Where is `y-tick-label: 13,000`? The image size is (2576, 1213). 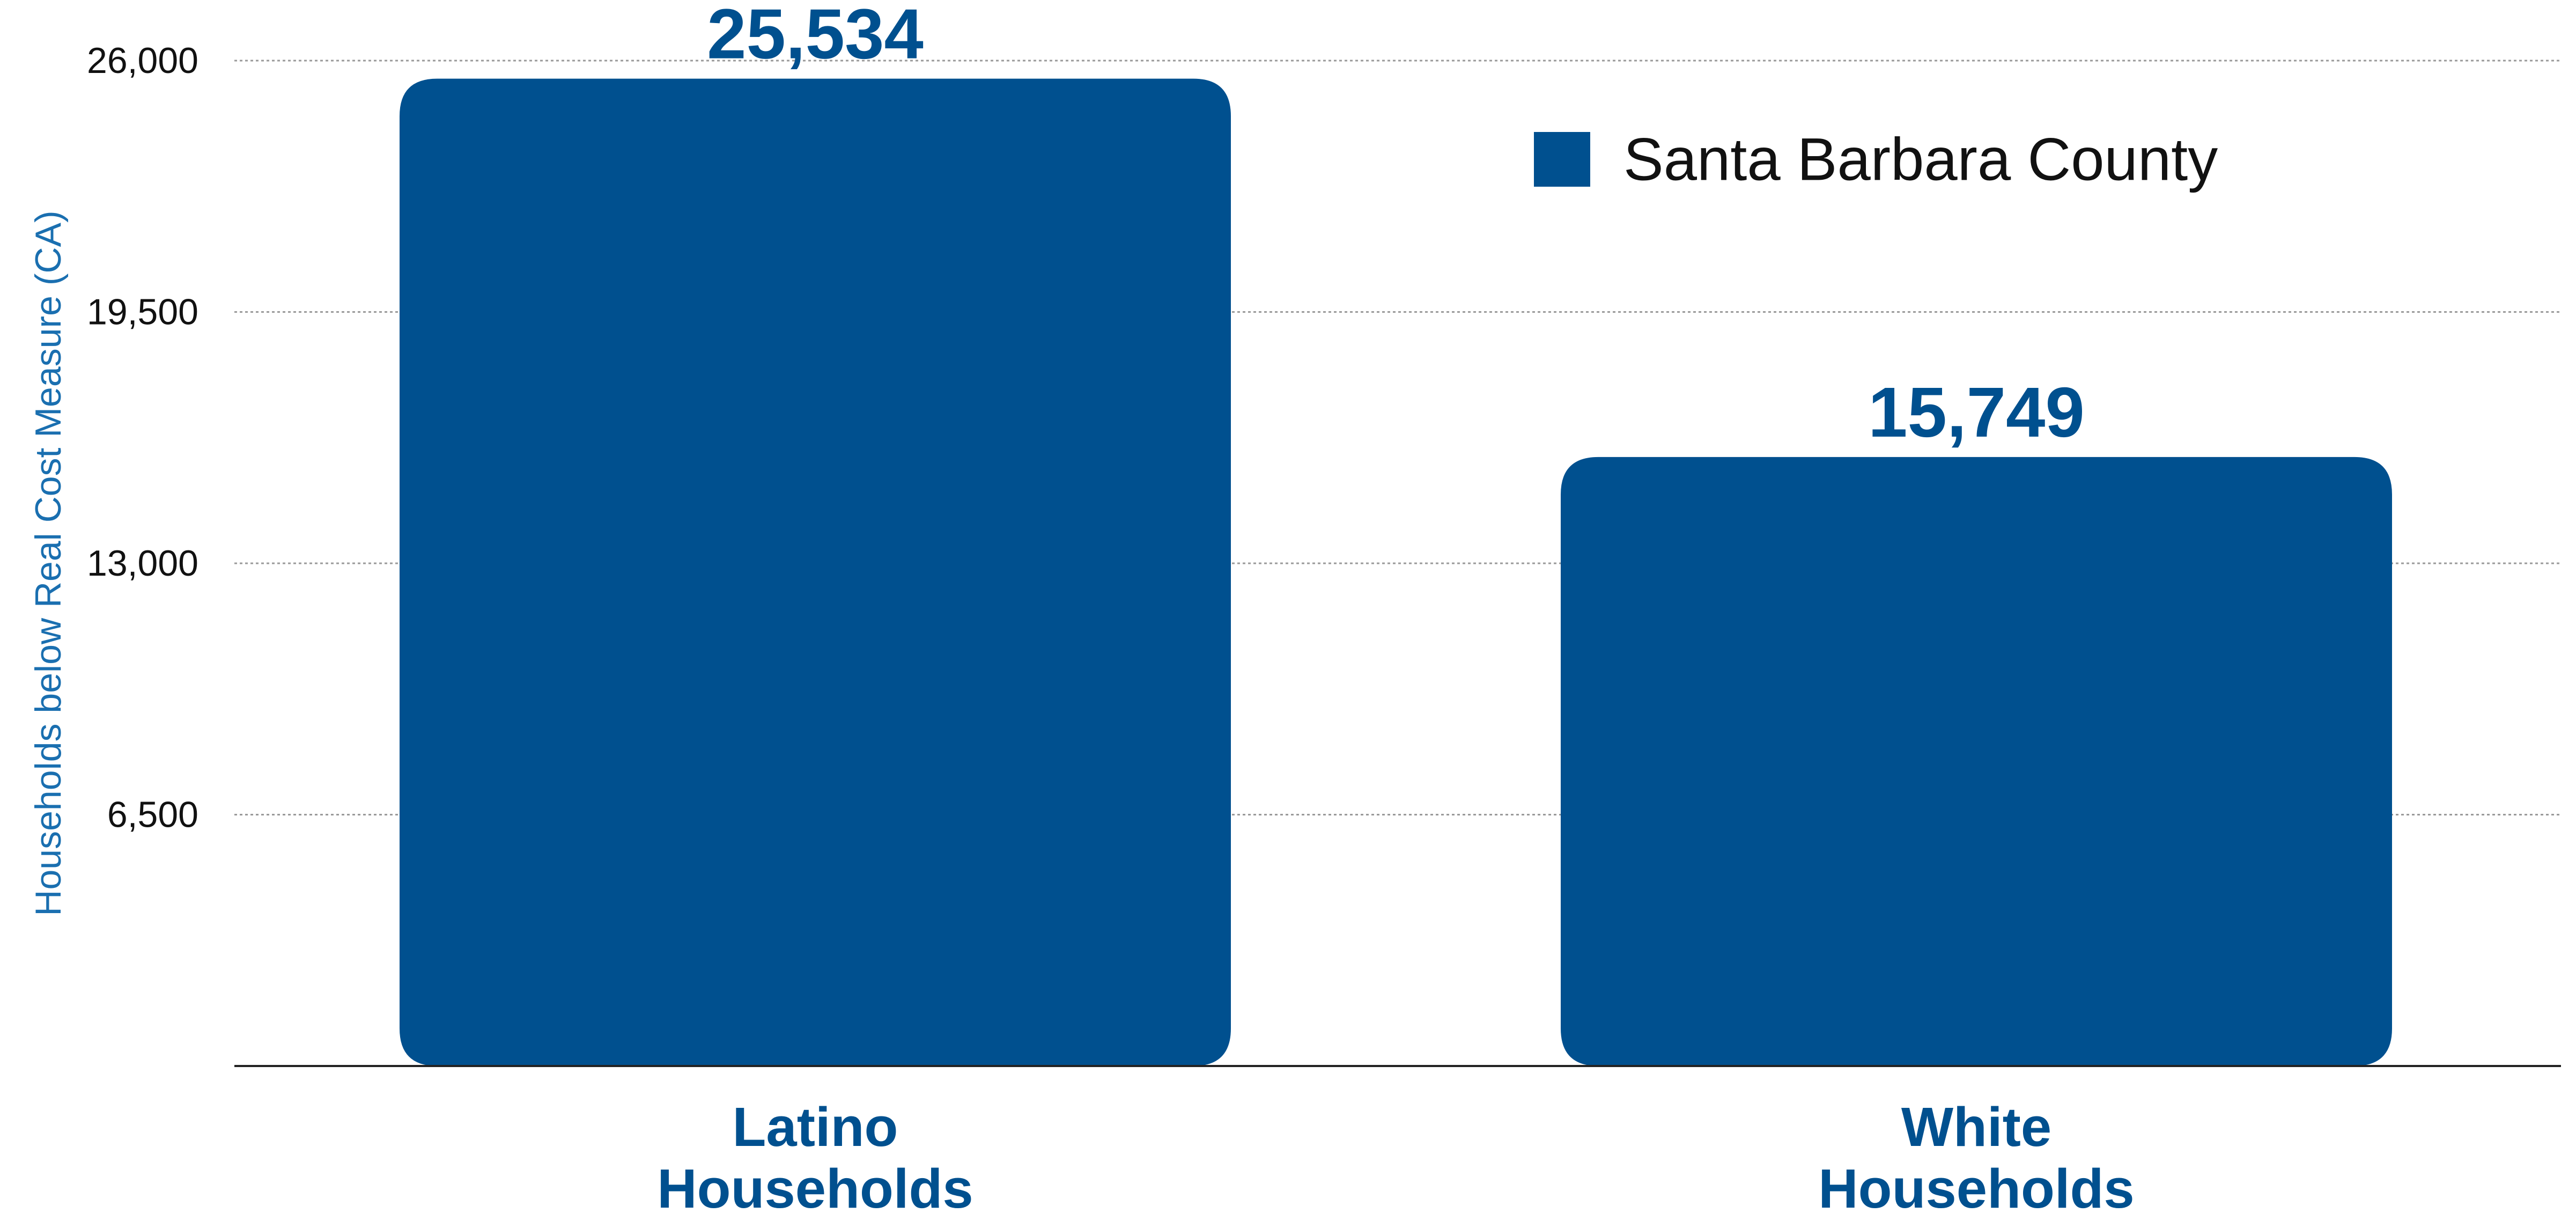 y-tick-label: 13,000 is located at coordinates (142, 563).